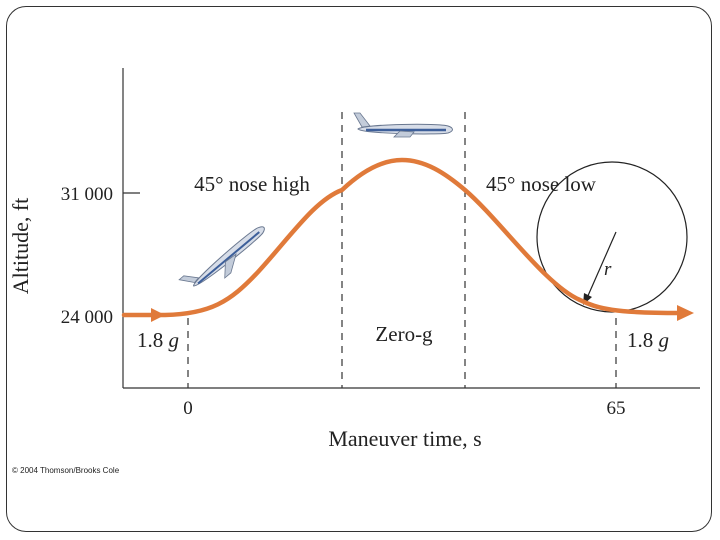 This screenshot has height=540, width=720. What do you see at coordinates (616, 408) in the screenshot?
I see `x-tick-label-65: 65` at bounding box center [616, 408].